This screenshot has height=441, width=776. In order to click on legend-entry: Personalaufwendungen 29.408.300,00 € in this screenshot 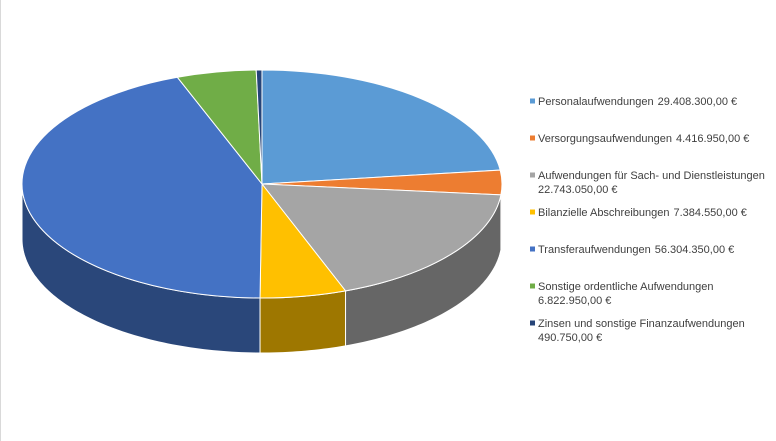, I will do `click(637, 102)`.